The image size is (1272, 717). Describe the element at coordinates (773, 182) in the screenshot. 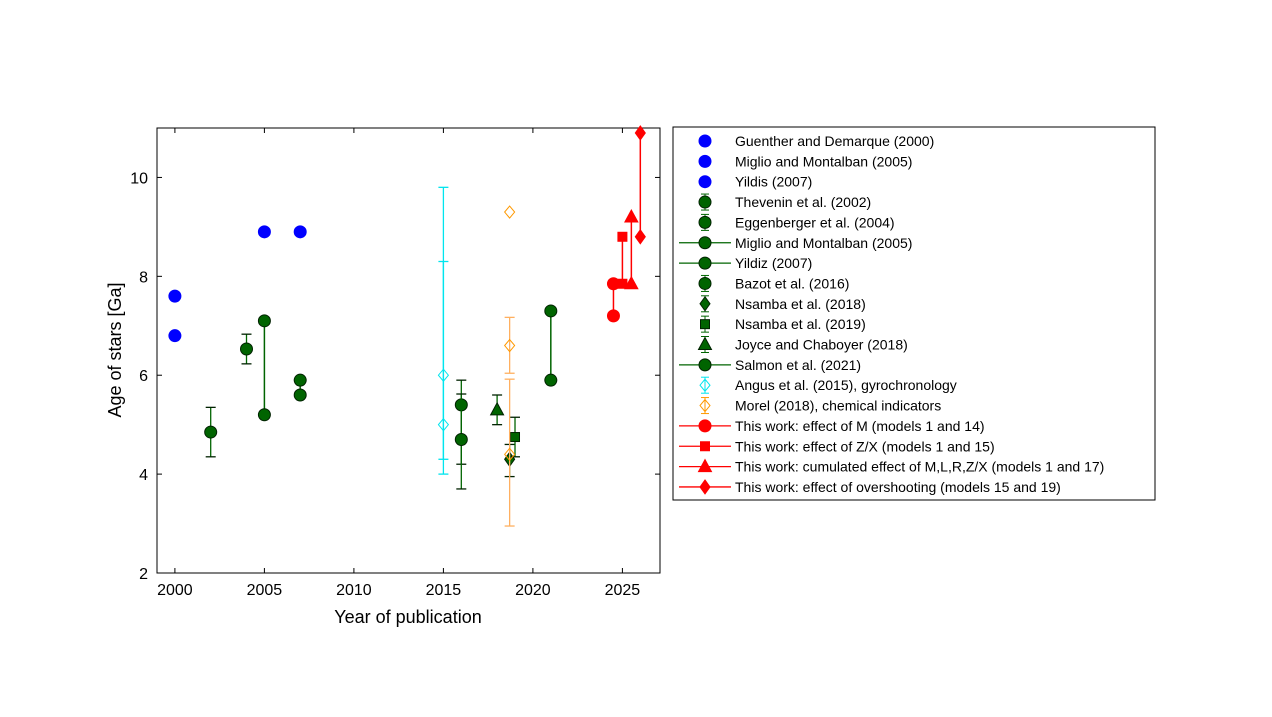

I see `legend-label: Yildis (2007)` at that location.